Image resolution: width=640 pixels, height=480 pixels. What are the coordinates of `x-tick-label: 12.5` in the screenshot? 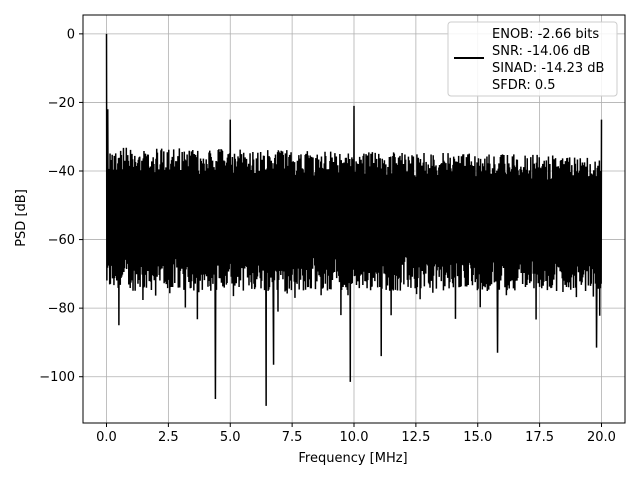 It's located at (415, 437).